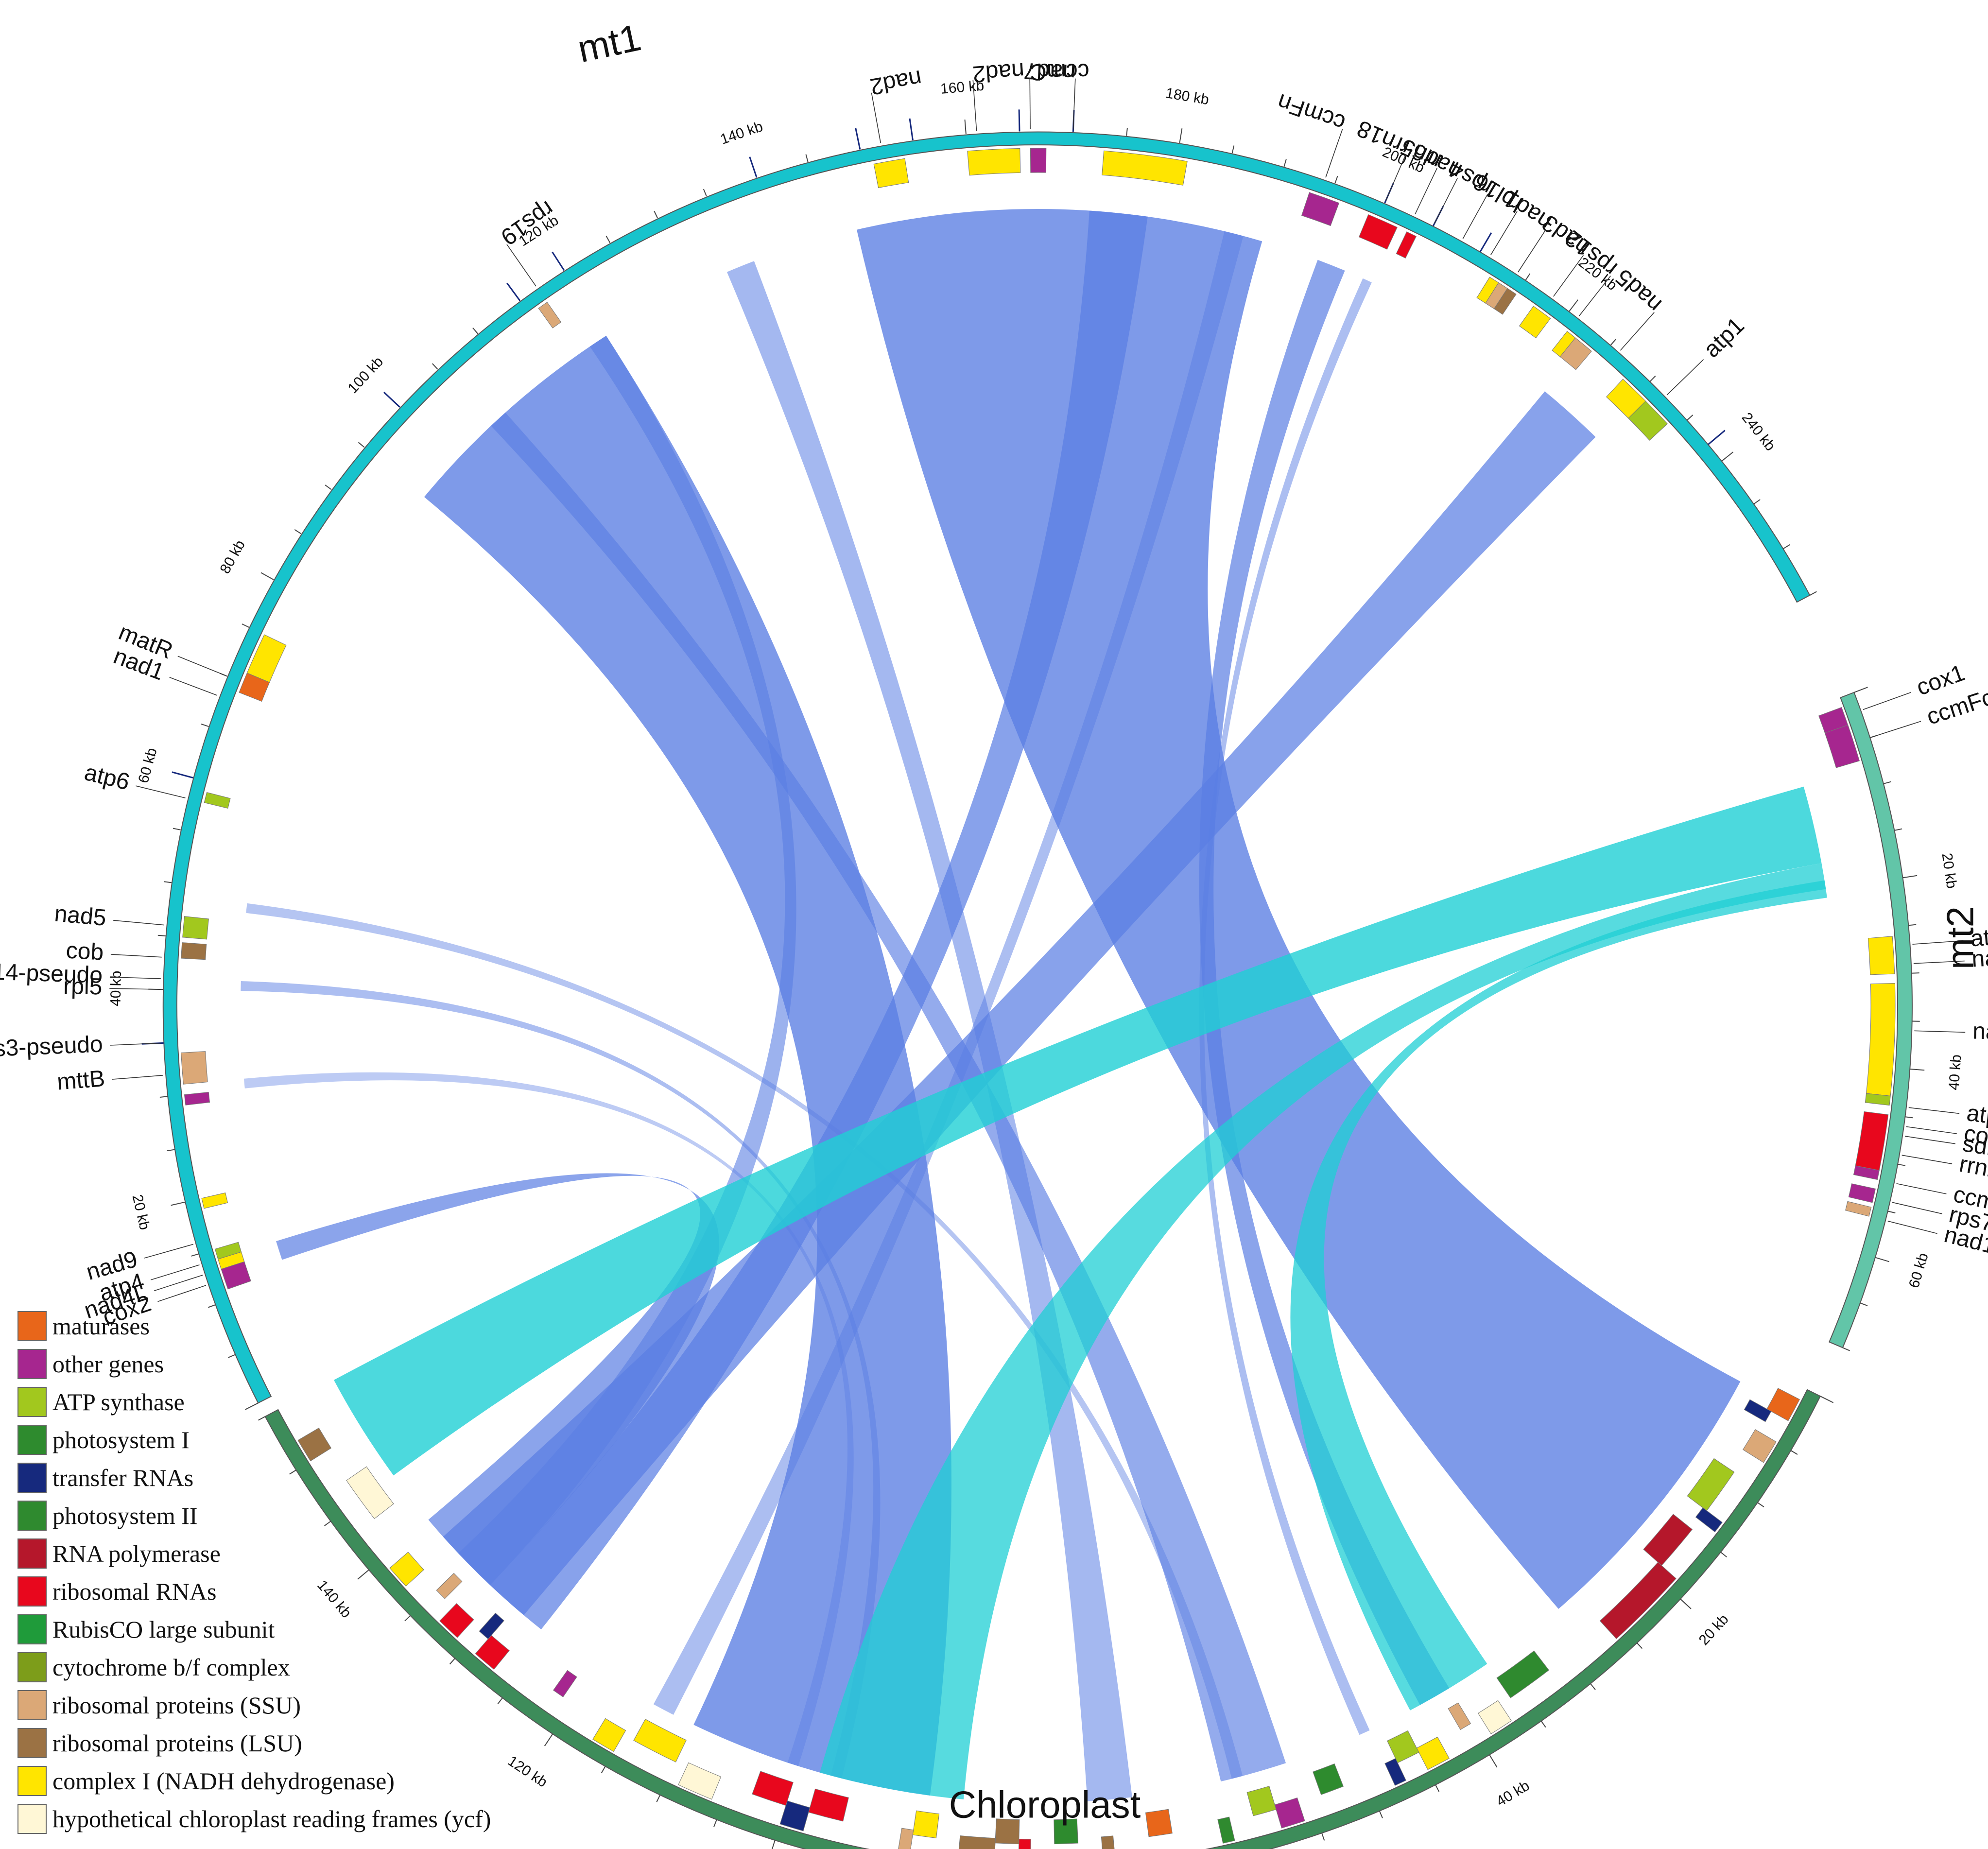 This screenshot has width=1988, height=1849. What do you see at coordinates (1972, 1168) in the screenshot?
I see `gene-label-mt2: rrn26` at bounding box center [1972, 1168].